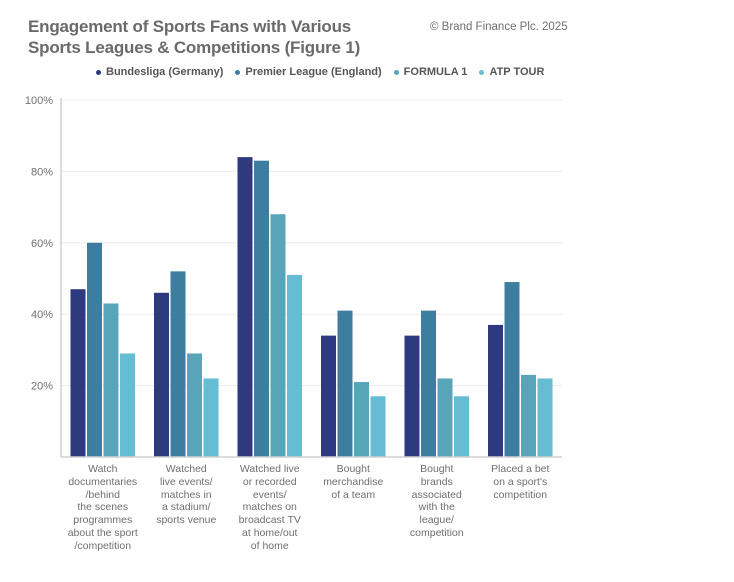 The height and width of the screenshot is (582, 734). I want to click on legend-item-premier-league: Premier League (England), so click(308, 72).